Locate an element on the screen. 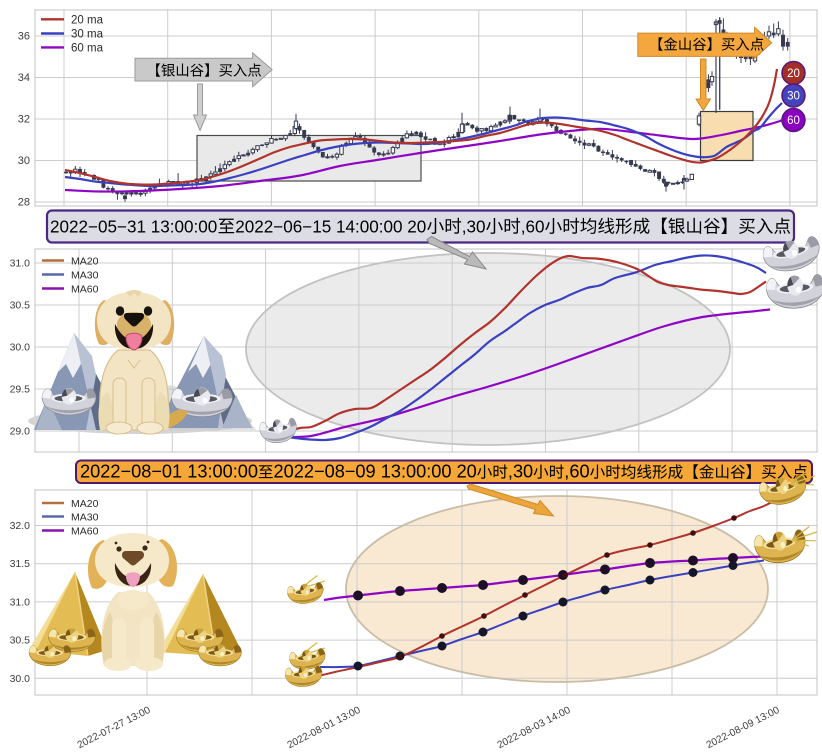 The width and height of the screenshot is (822, 754). svg-text: 60 ma is located at coordinates (87, 48).